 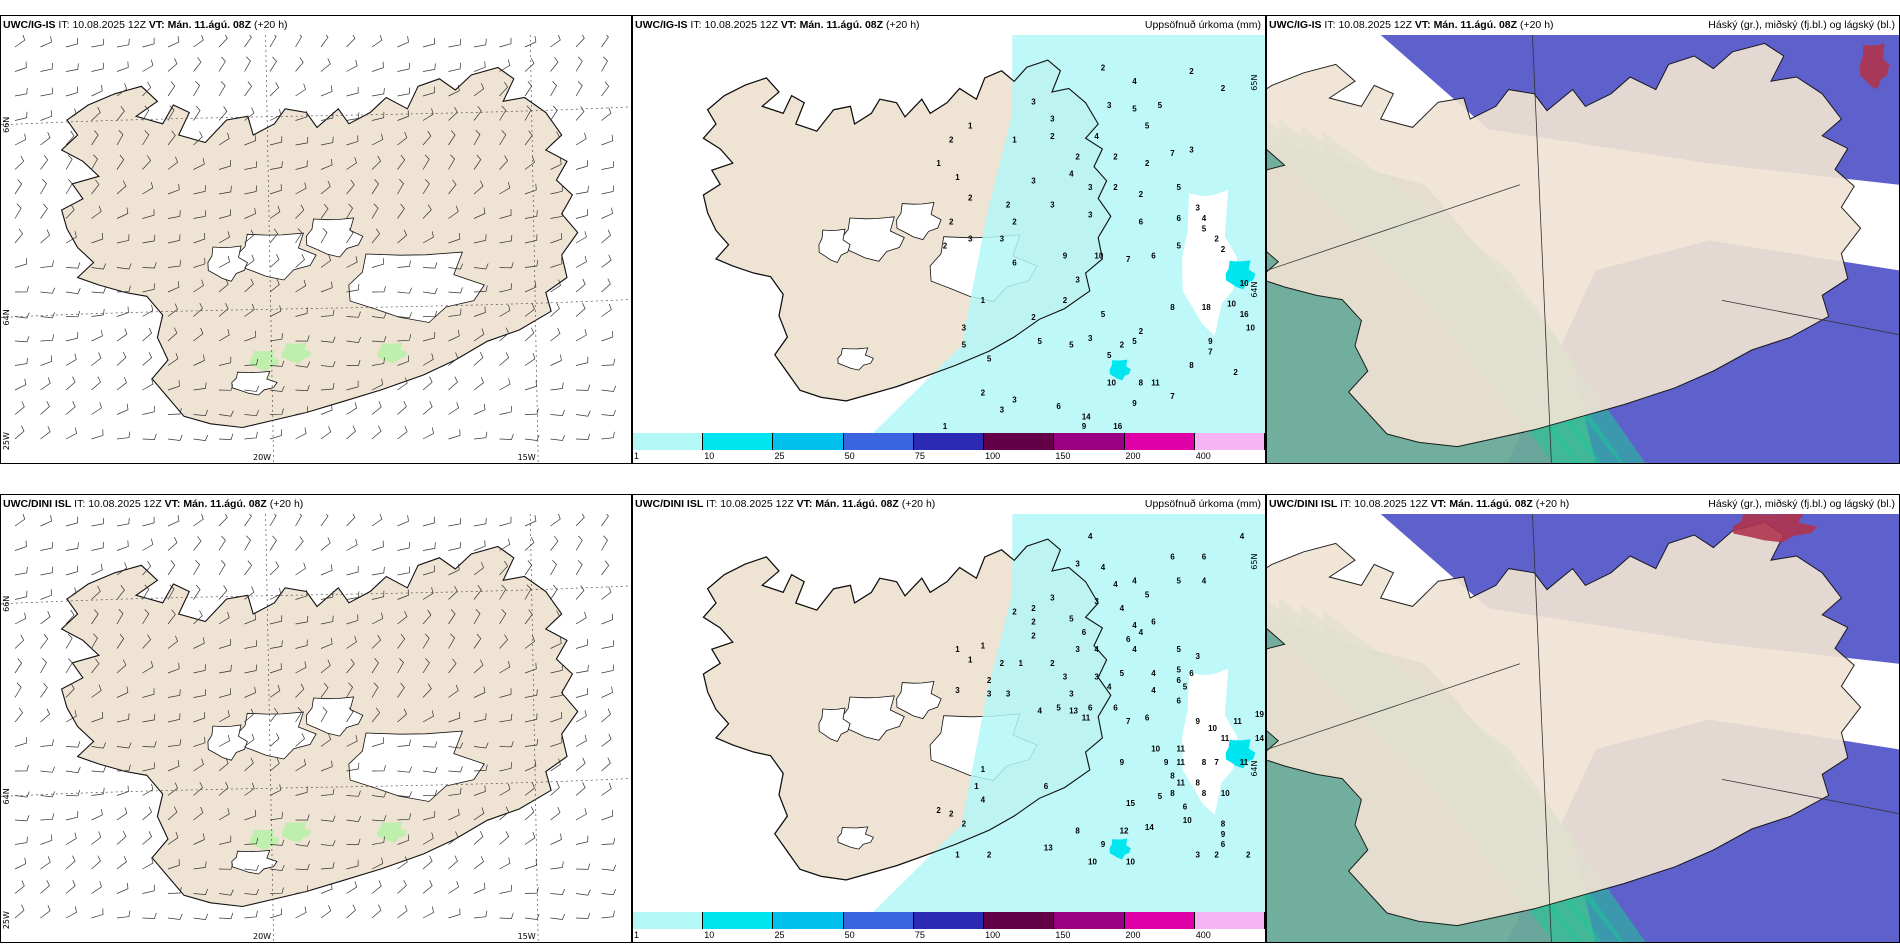 I want to click on valid-time: Mán. 11.ágú. 08Z, so click(x=1491, y=504).